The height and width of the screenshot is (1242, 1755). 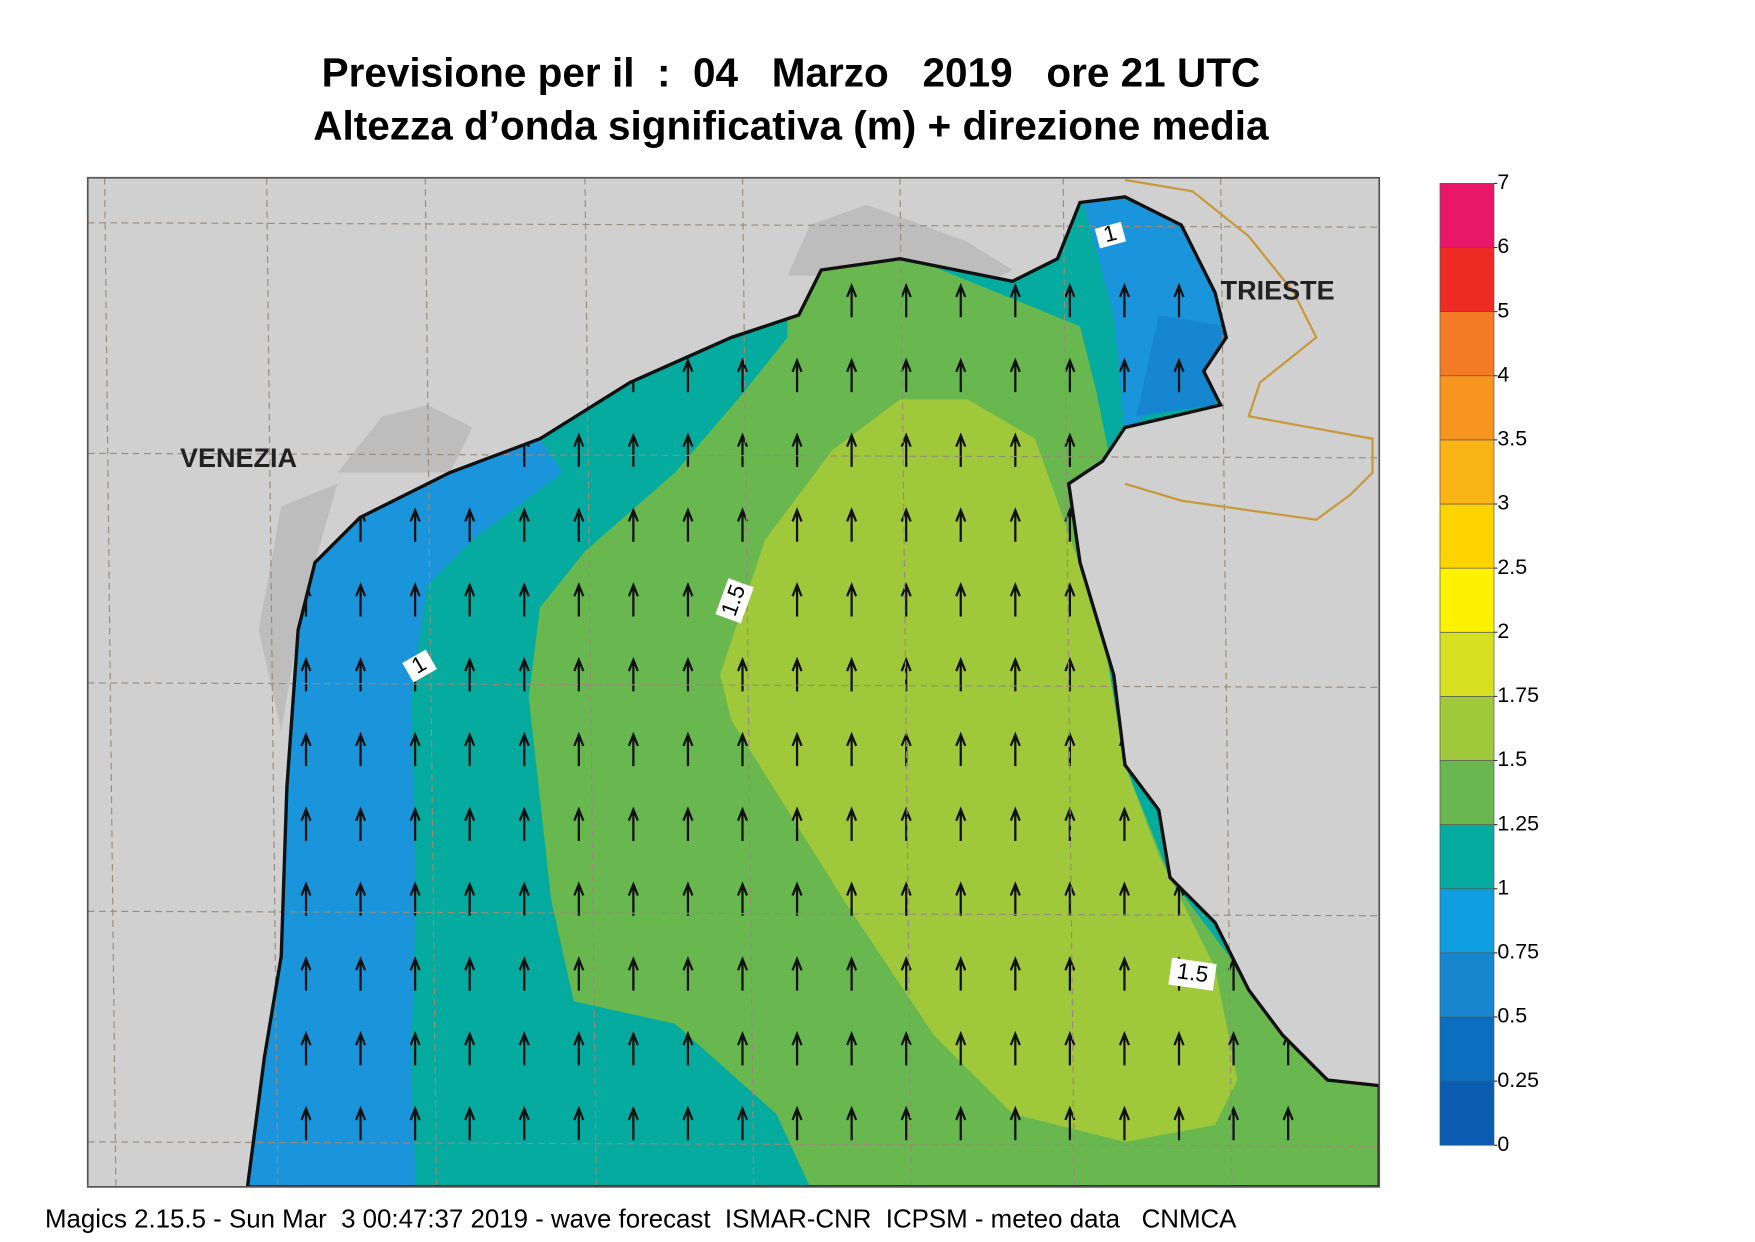 What do you see at coordinates (1503, 1144) in the screenshot?
I see `colorbar-label: 0` at bounding box center [1503, 1144].